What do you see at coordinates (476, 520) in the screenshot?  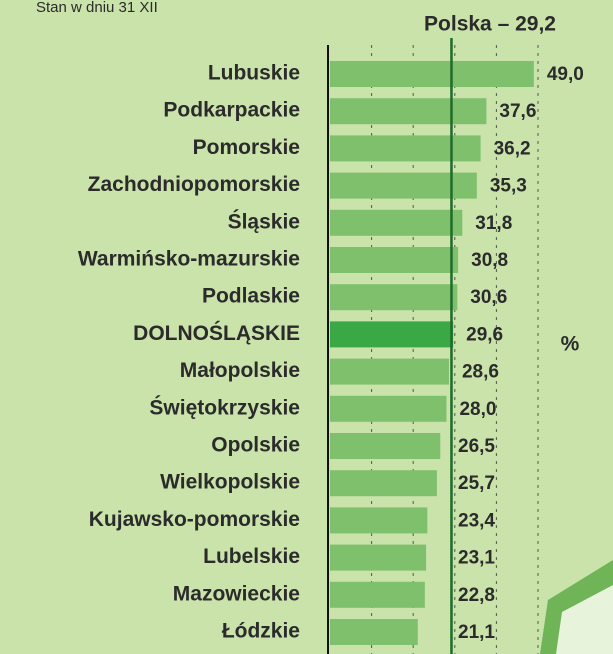 I see `value-label: 23,4` at bounding box center [476, 520].